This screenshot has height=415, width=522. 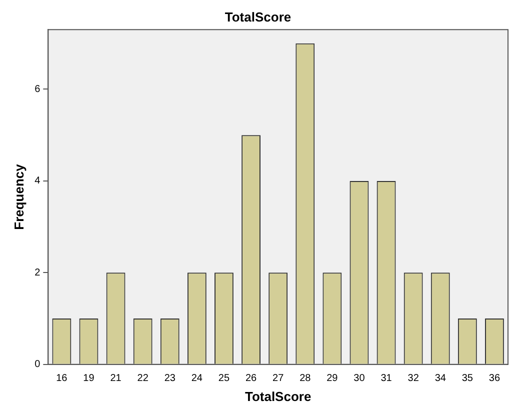 What do you see at coordinates (494, 378) in the screenshot?
I see `x-tick-label: 36` at bounding box center [494, 378].